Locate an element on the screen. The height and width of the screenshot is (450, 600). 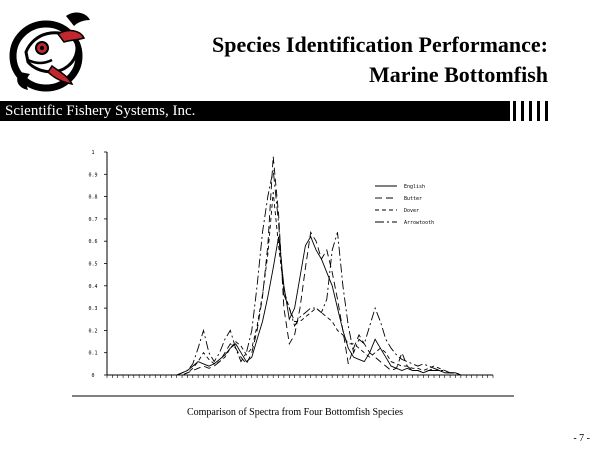
legend-label-dover: Dover is located at coordinates (411, 211).